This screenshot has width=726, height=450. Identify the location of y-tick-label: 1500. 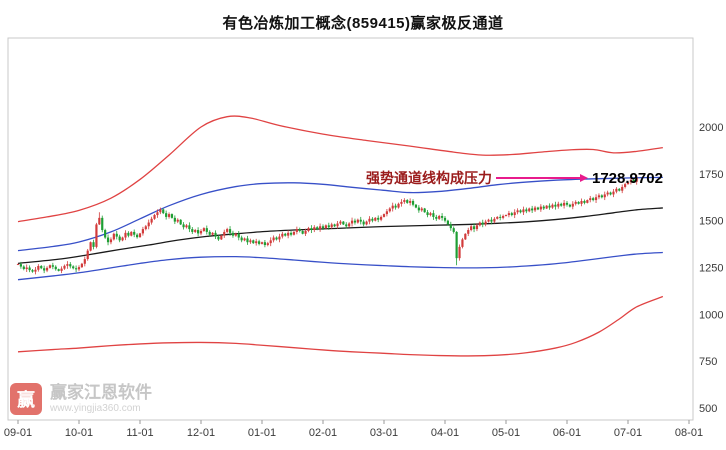
(711, 222).